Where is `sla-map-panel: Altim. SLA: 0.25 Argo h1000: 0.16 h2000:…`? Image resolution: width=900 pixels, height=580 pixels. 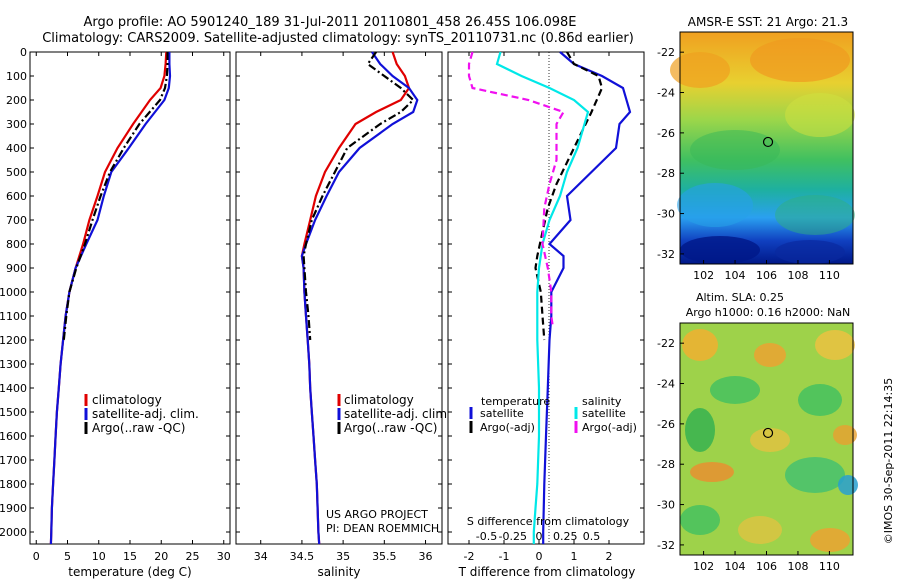 sla-map-panel: Altim. SLA: 0.25 Argo h1000: 0.16 h2000:… is located at coordinates (757, 432).